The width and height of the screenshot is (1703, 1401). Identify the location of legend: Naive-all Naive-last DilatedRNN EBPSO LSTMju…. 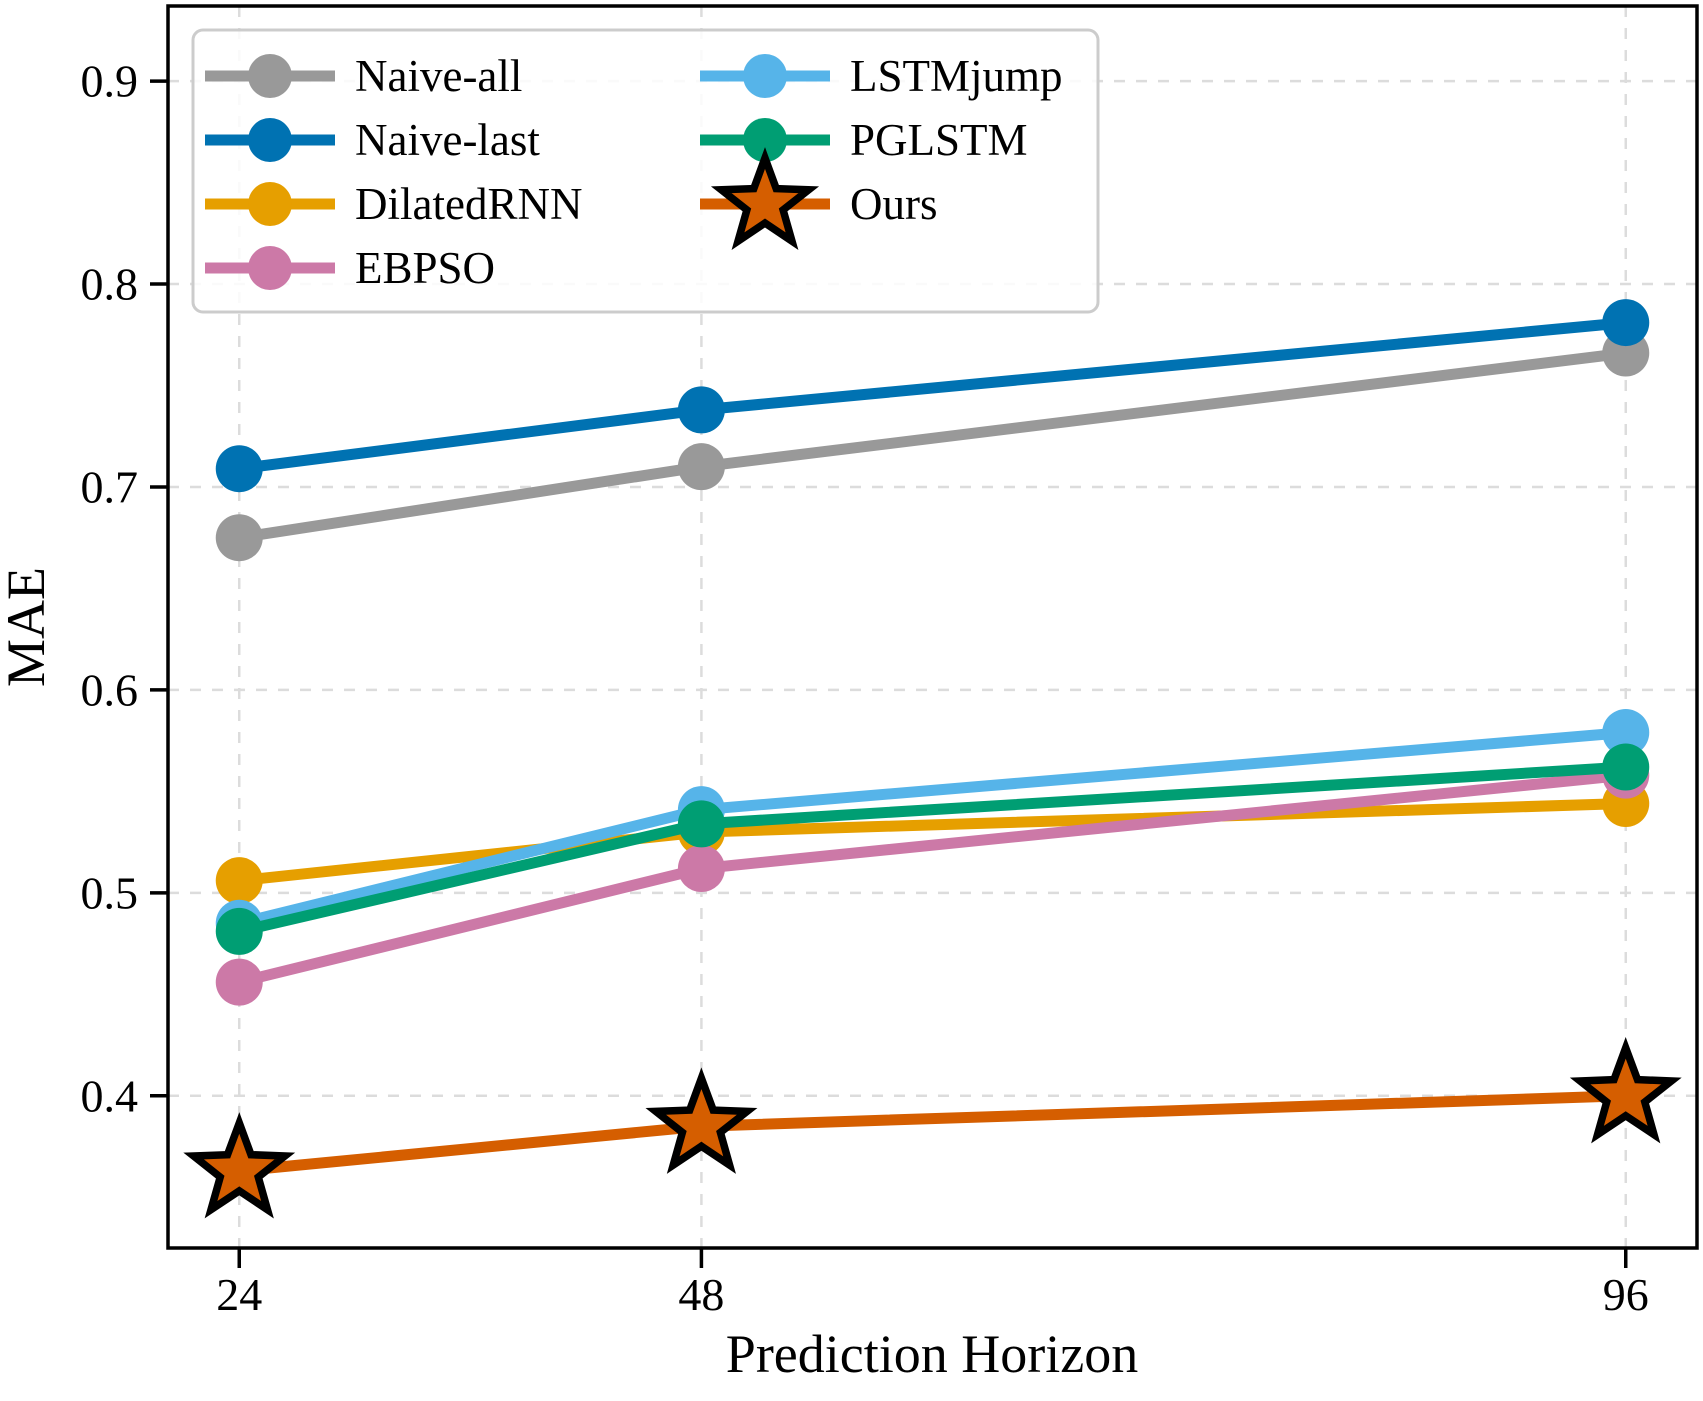
(645, 171).